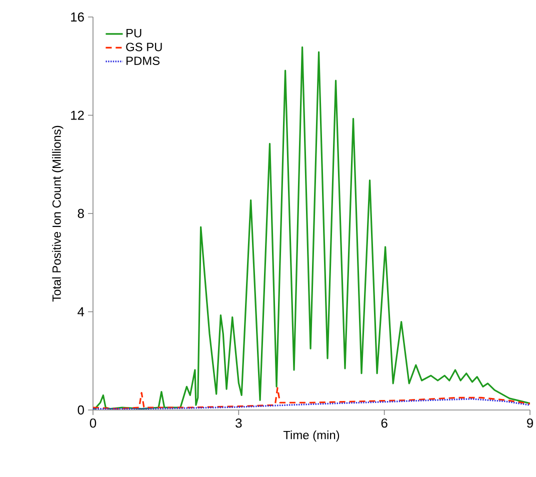  What do you see at coordinates (144, 47) in the screenshot?
I see `legend-label: GS PU` at bounding box center [144, 47].